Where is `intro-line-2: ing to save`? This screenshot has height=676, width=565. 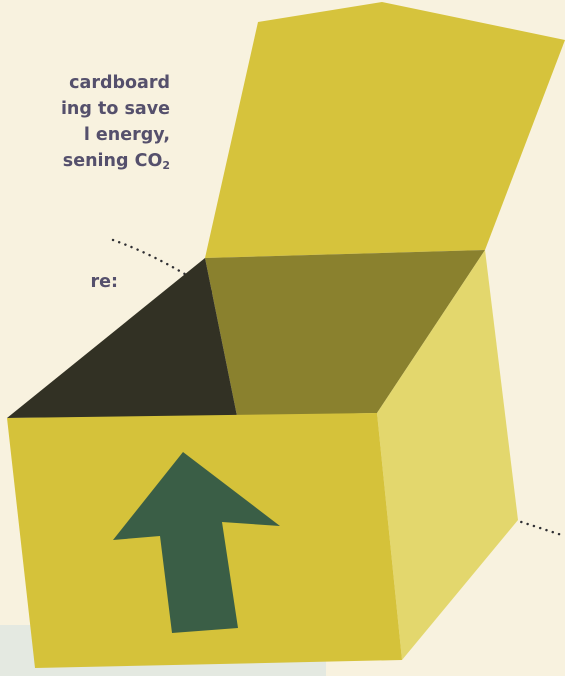
intro-line-2: ing to save is located at coordinates (115, 109).